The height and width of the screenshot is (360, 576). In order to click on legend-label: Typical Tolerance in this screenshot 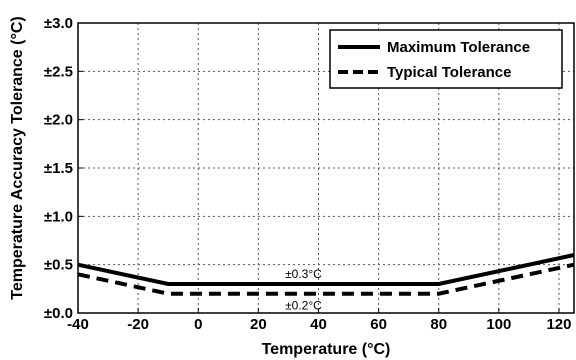, I will do `click(449, 72)`.